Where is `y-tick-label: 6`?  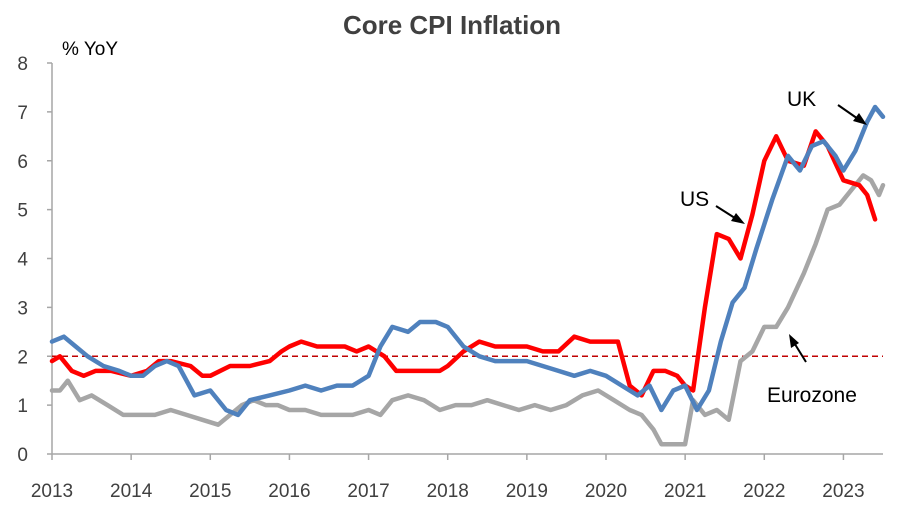 y-tick-label: 6 is located at coordinates (22, 162).